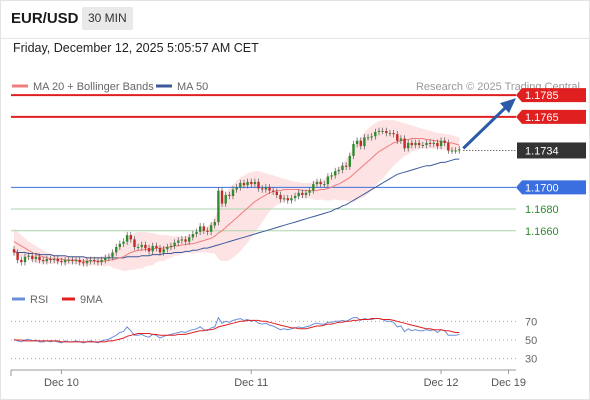 The height and width of the screenshot is (400, 590). Describe the element at coordinates (542, 188) in the screenshot. I see `pivot-label-3: 1.1700` at that location.